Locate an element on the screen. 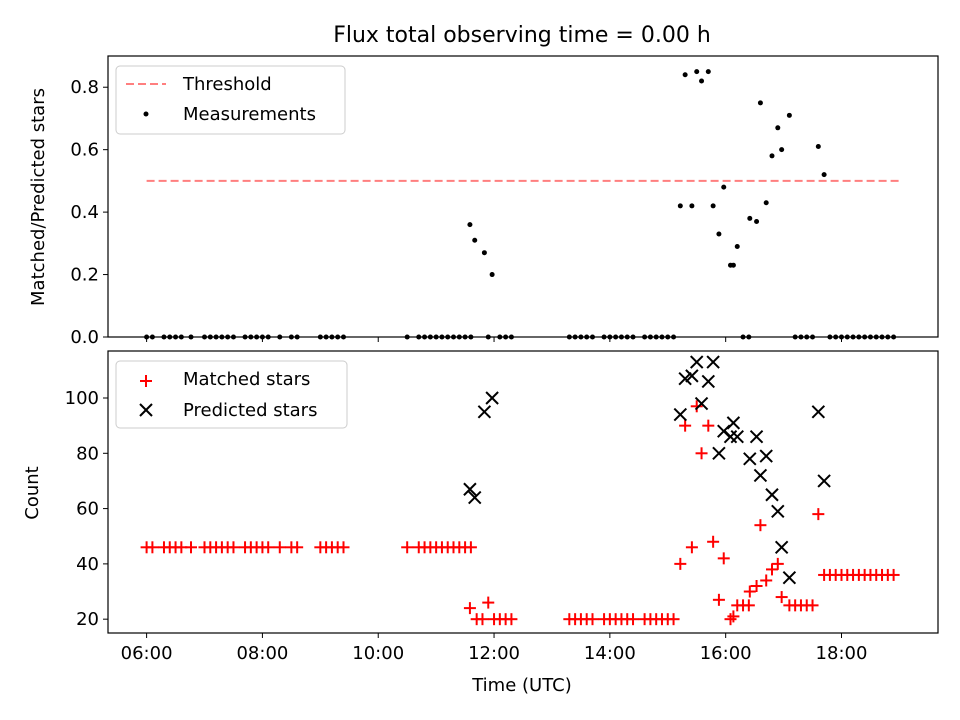  top-ylabel: Matched/Predicted stars is located at coordinates (38, 197).